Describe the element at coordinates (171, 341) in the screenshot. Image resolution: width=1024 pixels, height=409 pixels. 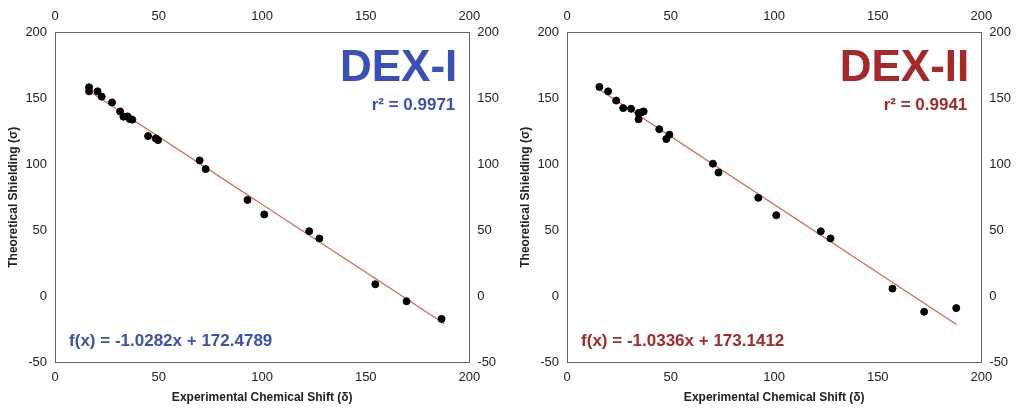
I see `annotation: f(x) = -1.0282x + 172.4789` at that location.